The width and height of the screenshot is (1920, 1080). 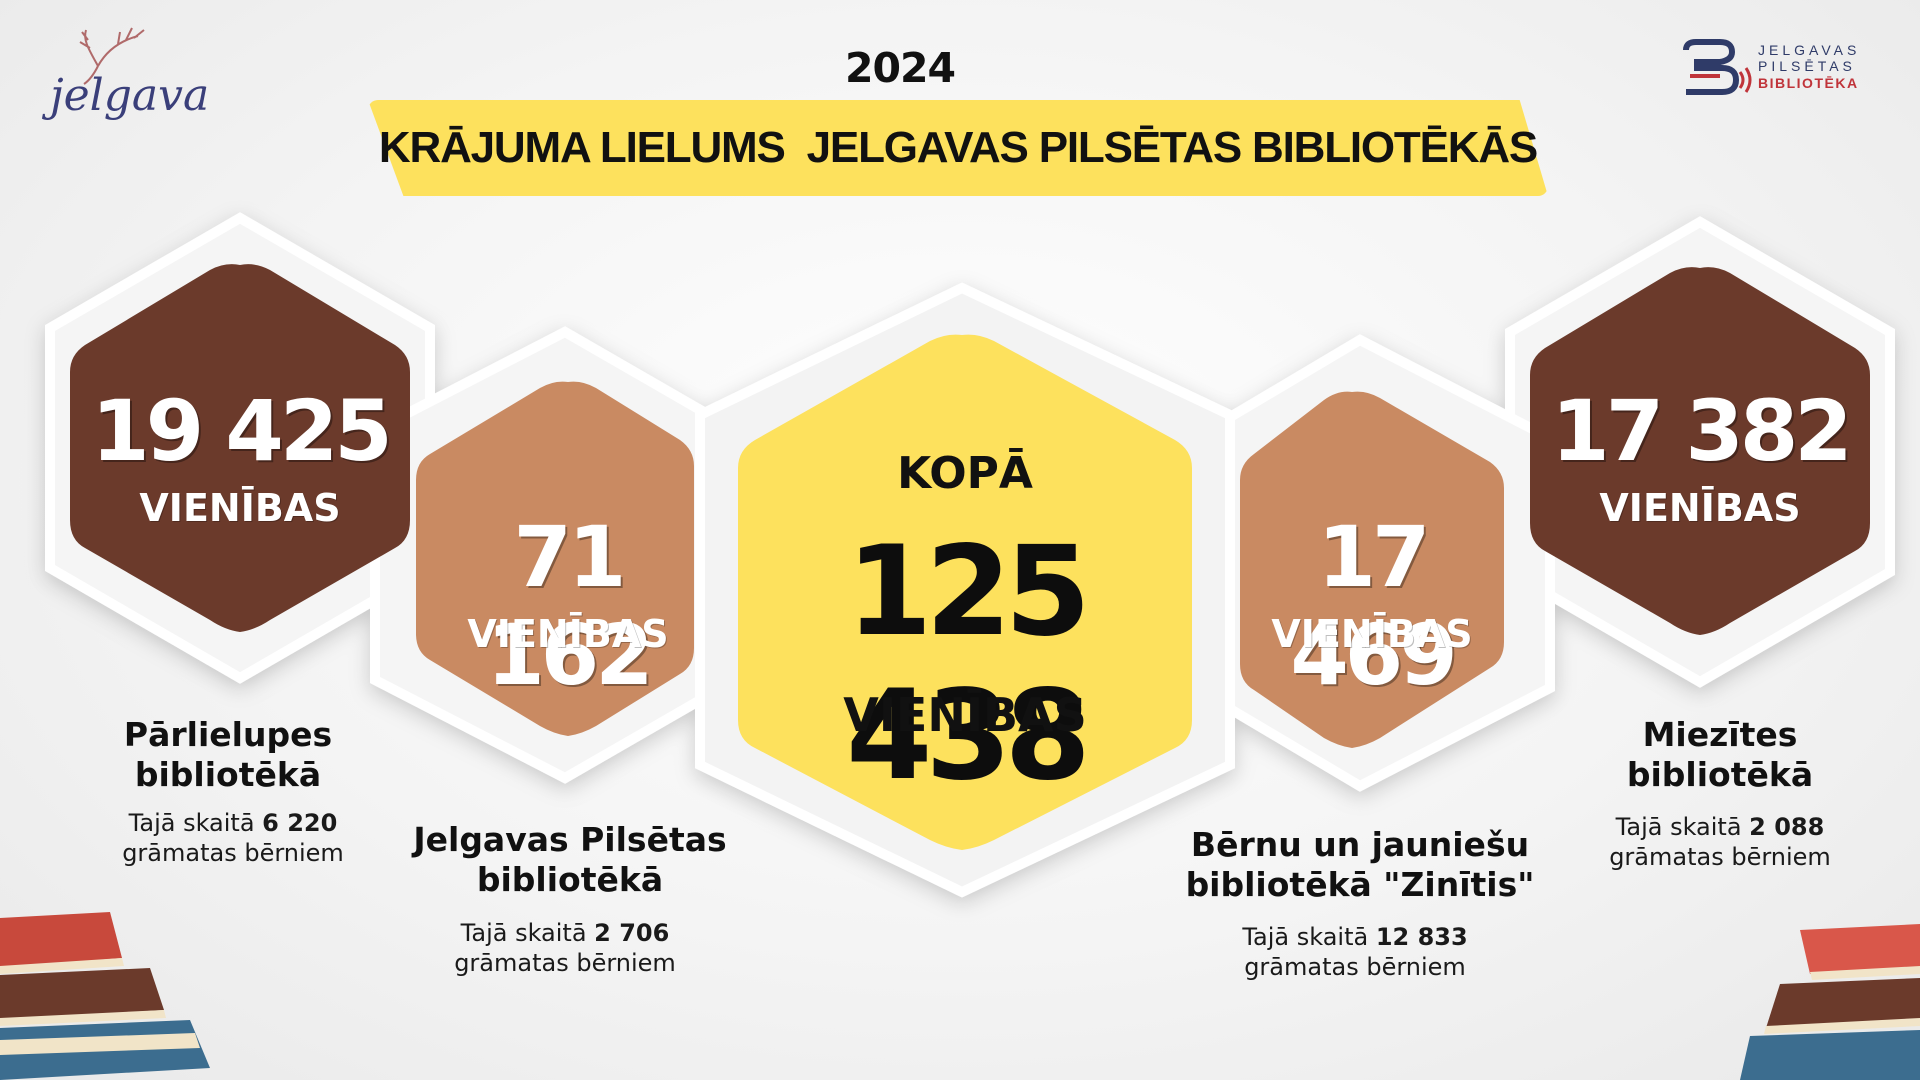 I want to click on parlielupes-title-line2: bibliotēkā, so click(x=228, y=774).